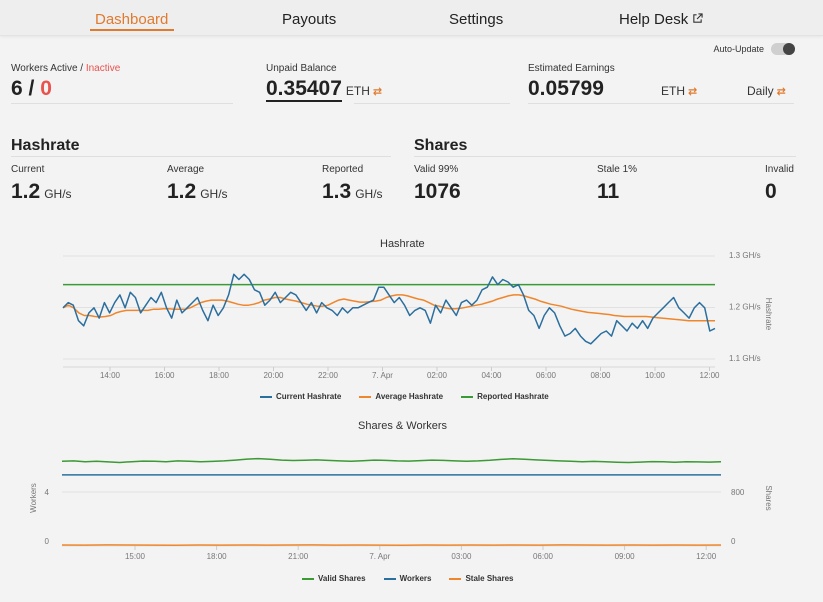  I want to click on legend-average-hashrate: Average Hashrate, so click(401, 396).